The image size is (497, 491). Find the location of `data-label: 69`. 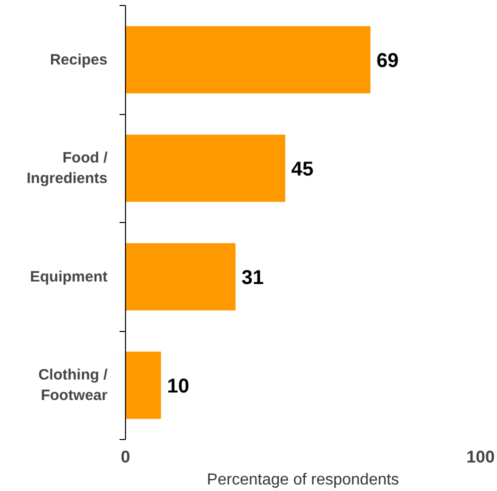

data-label: 69 is located at coordinates (387, 61).